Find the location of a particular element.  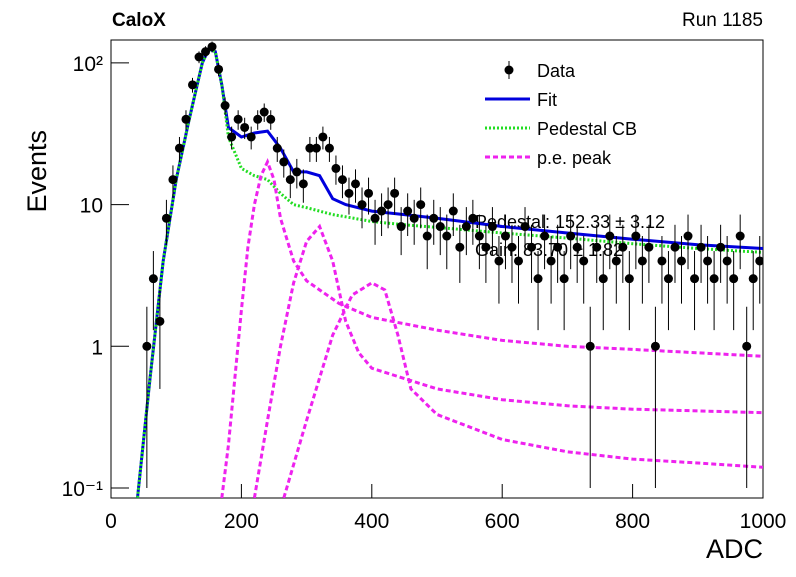

annotation: Pedestal: 152.33 ± 3.12 is located at coordinates (570, 222).